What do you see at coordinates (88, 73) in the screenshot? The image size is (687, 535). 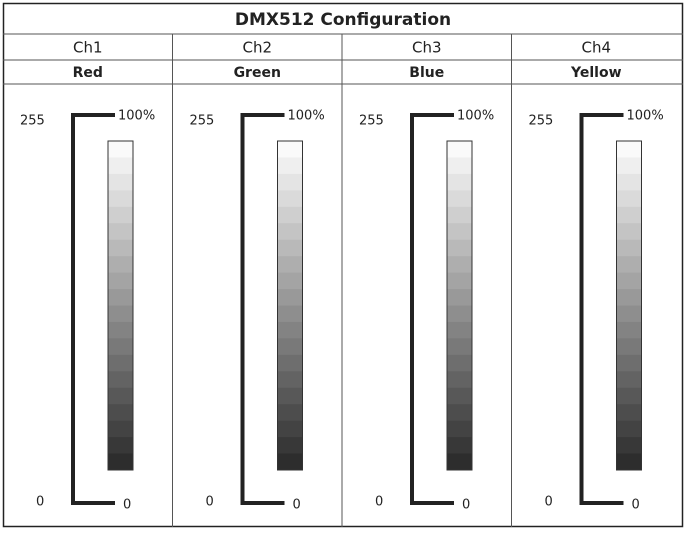 I see `color-label: Red` at bounding box center [88, 73].